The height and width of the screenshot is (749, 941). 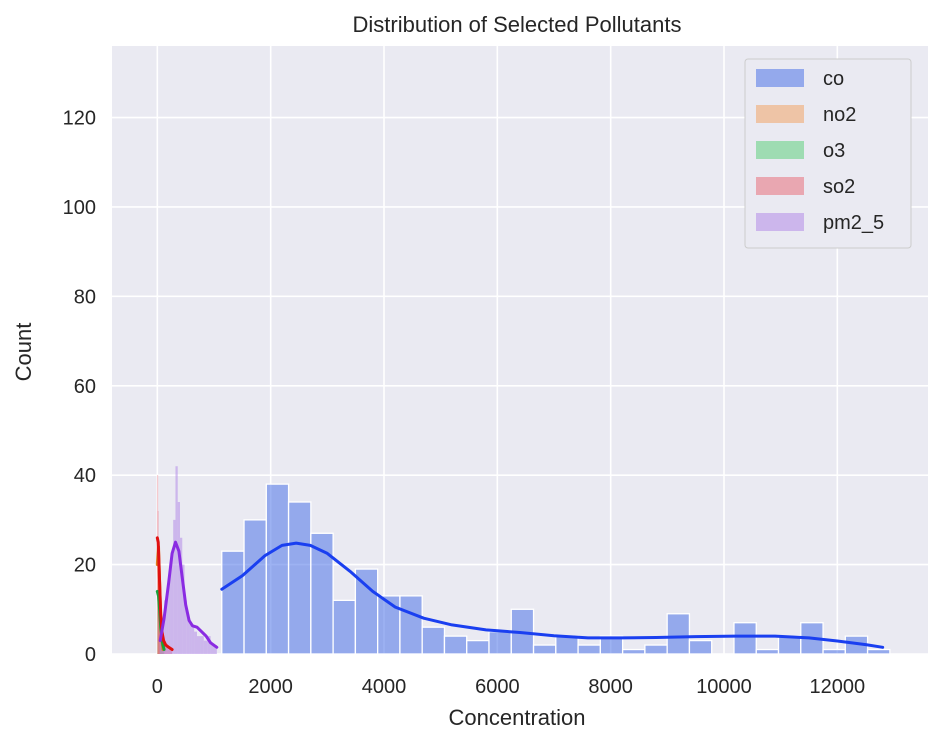 I want to click on y-tick-label: 100, so click(x=79, y=208).